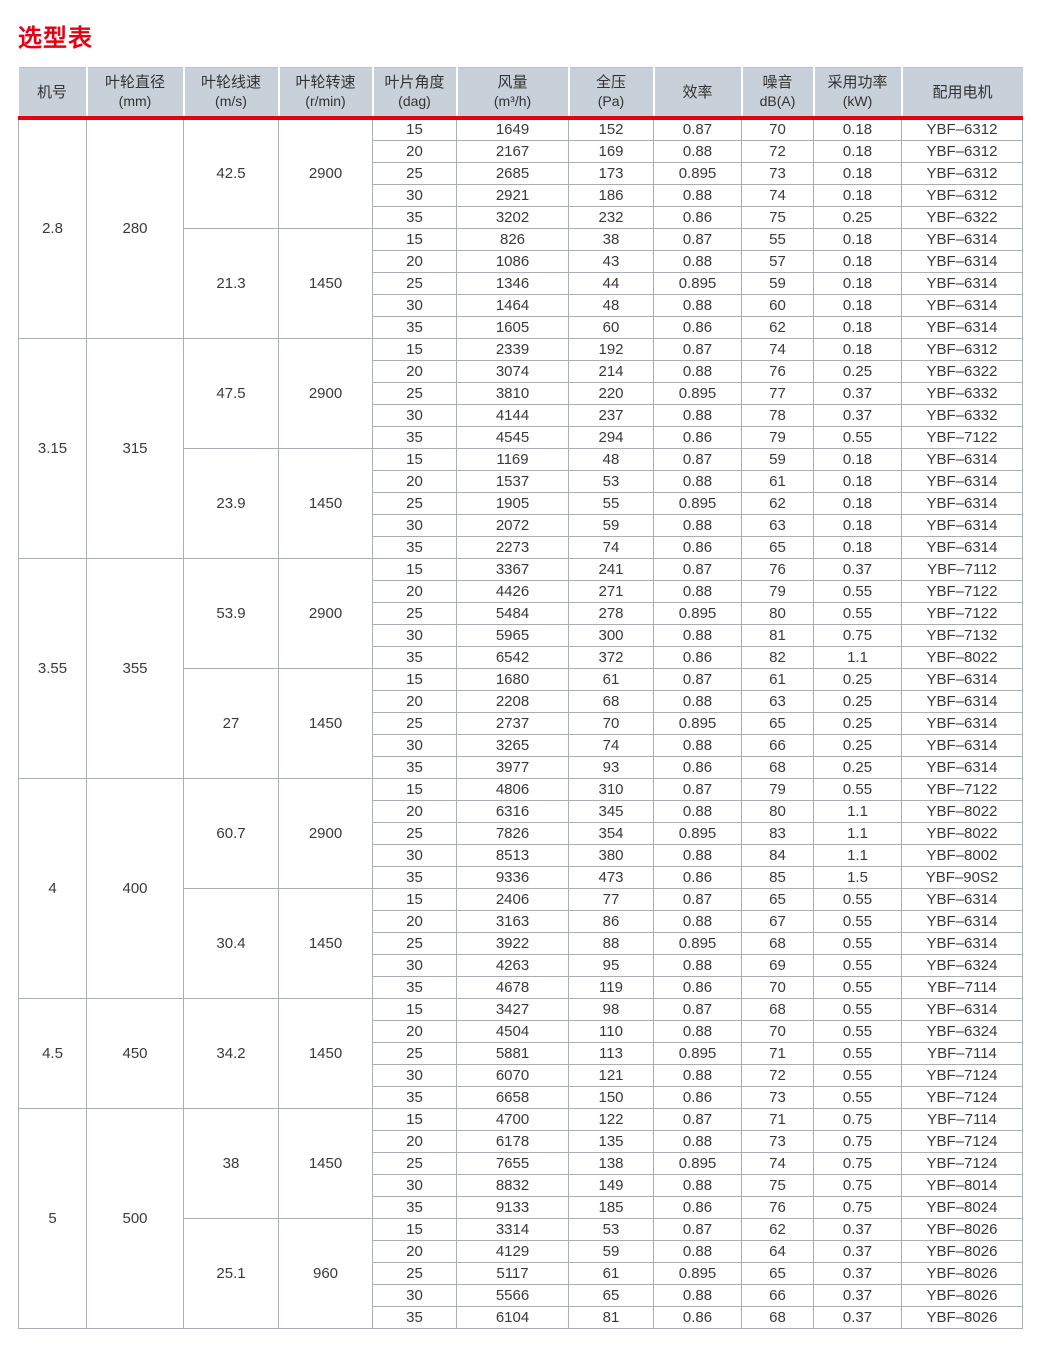  I want to click on airflow-cell: 4144, so click(512, 415).